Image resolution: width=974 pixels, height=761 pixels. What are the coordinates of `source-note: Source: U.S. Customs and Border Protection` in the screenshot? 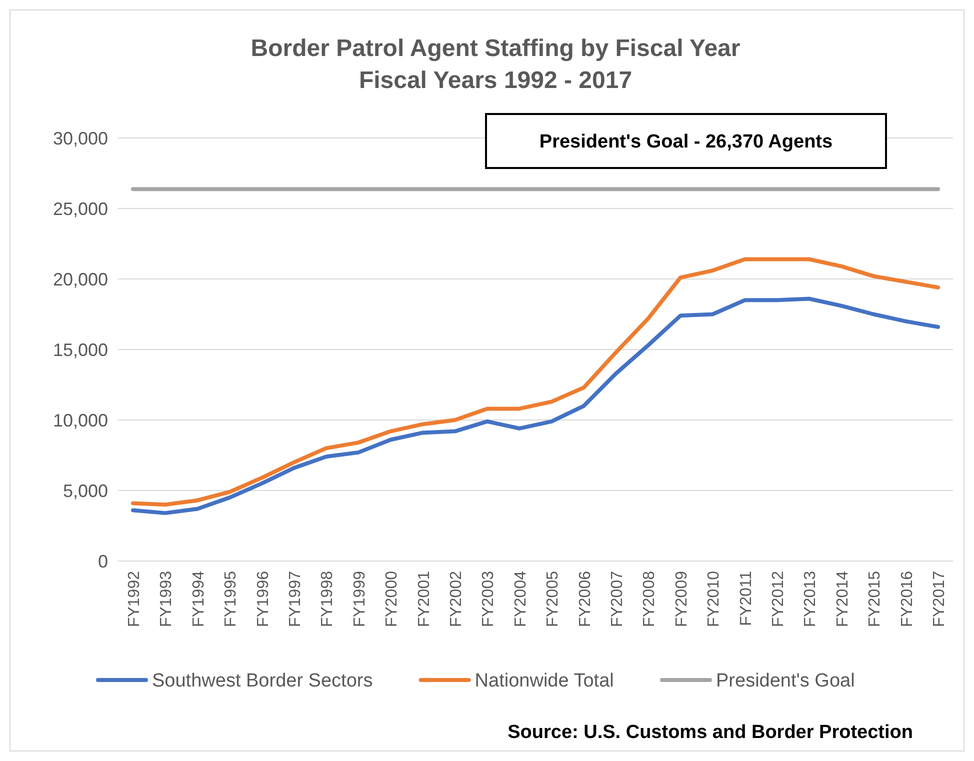 It's located at (710, 732).